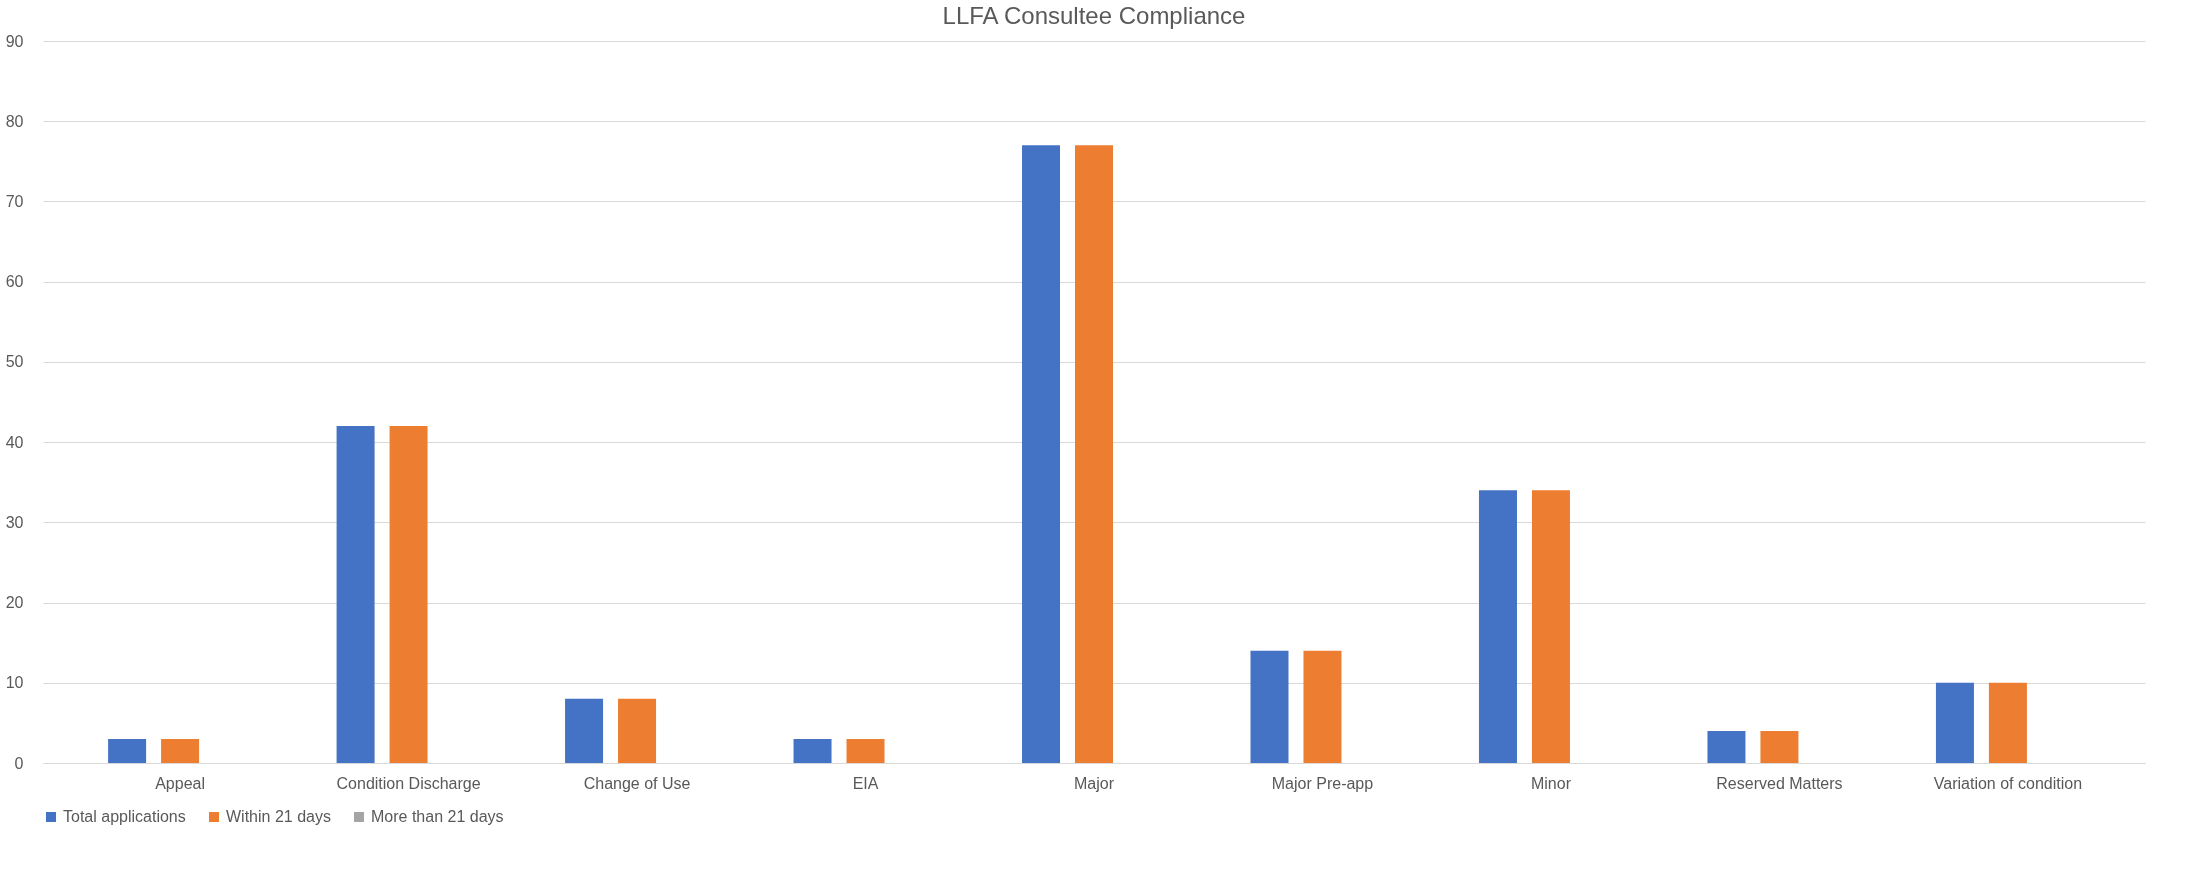 This screenshot has height=888, width=2188. What do you see at coordinates (14, 522) in the screenshot?
I see `y-tick-label: 30` at bounding box center [14, 522].